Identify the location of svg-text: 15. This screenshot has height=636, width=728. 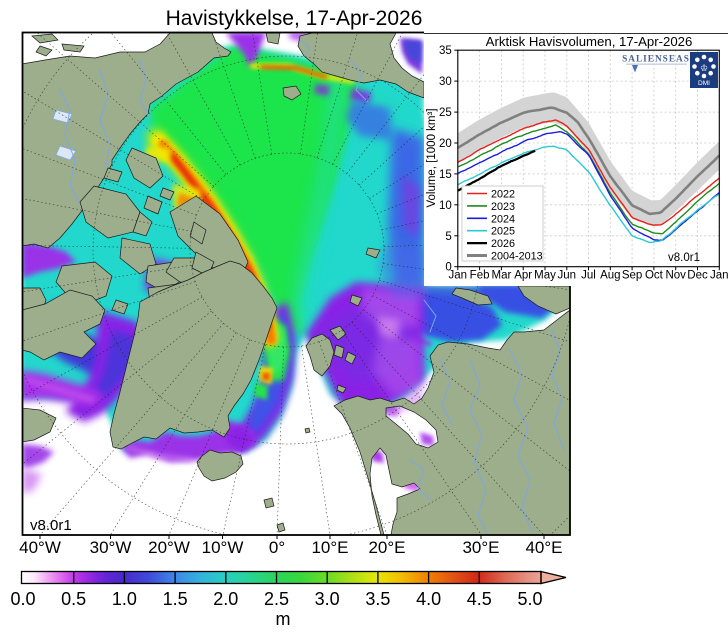
(445, 175).